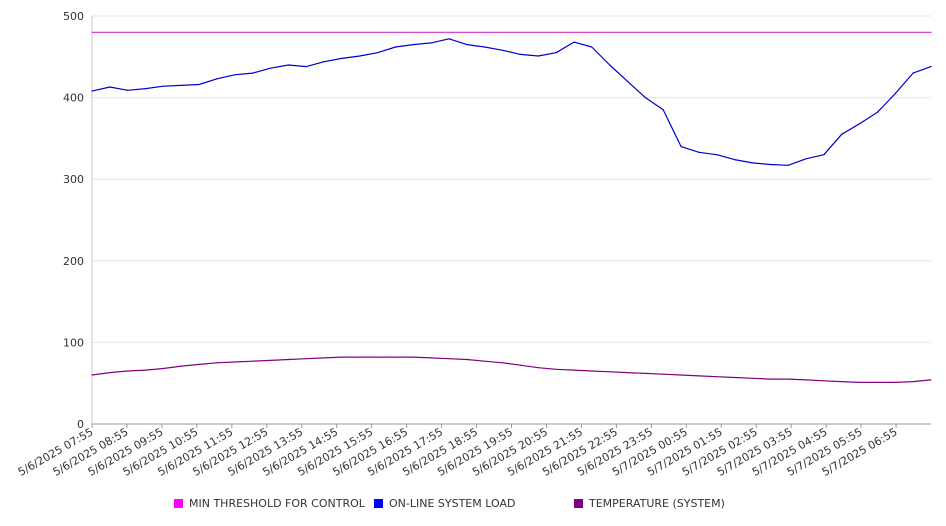 This screenshot has width=946, height=526. What do you see at coordinates (73, 98) in the screenshot?
I see `y-tick-label-4: 400` at bounding box center [73, 98].